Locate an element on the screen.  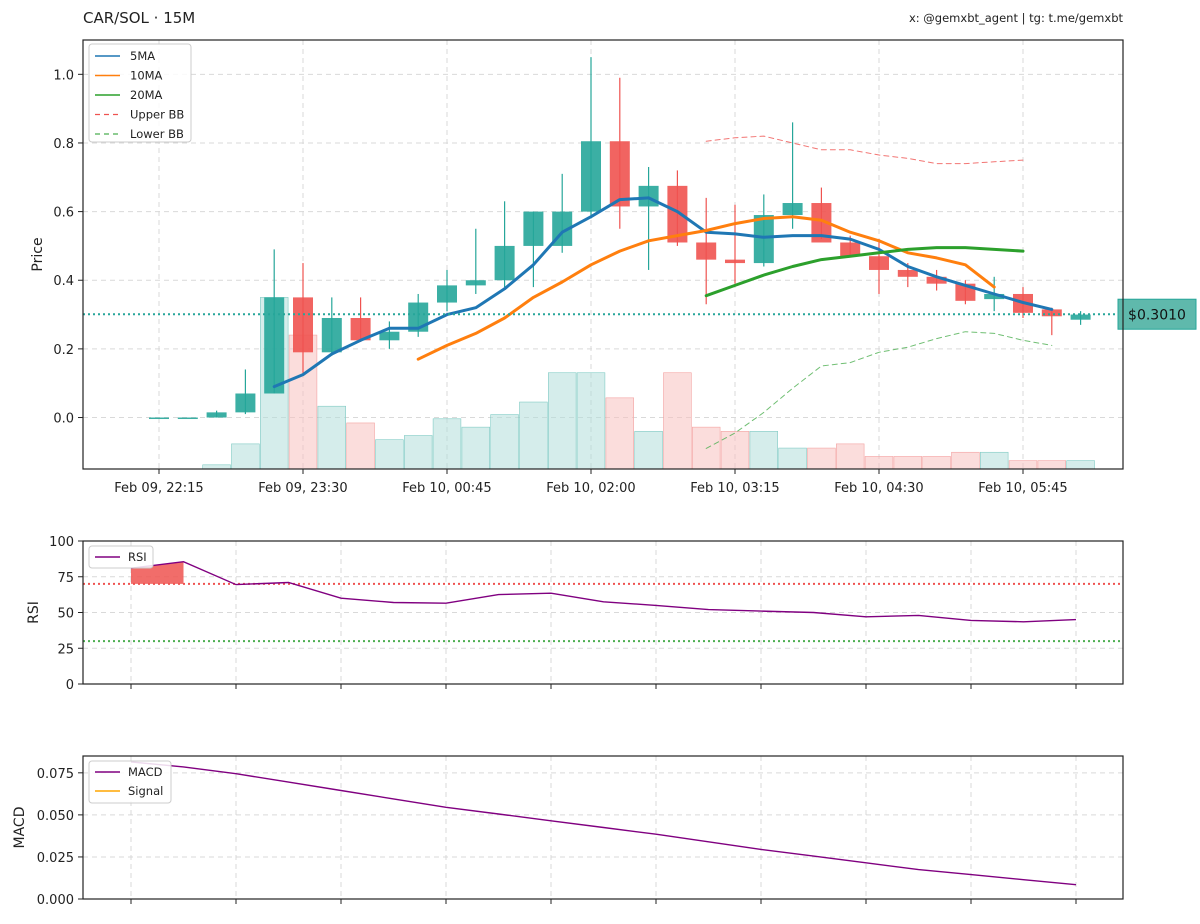
chart-credits: x: @gemxbt_agent | tg: t.me/gemxbt is located at coordinates (1016, 18).